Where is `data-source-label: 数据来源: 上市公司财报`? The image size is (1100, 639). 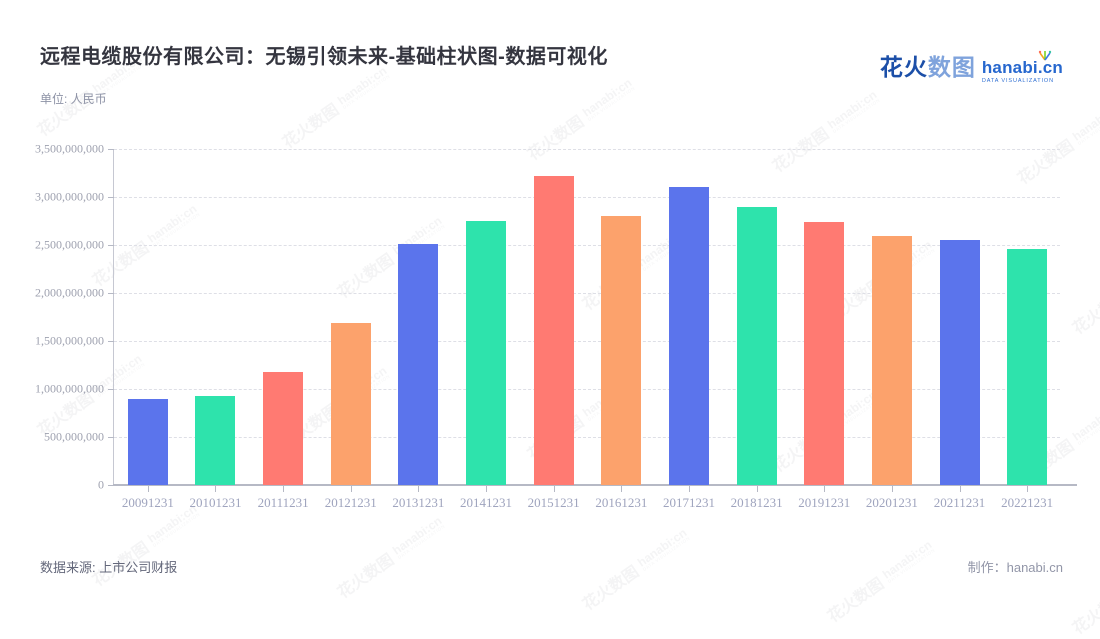
data-source-label: 数据来源: 上市公司财报 is located at coordinates (109, 567).